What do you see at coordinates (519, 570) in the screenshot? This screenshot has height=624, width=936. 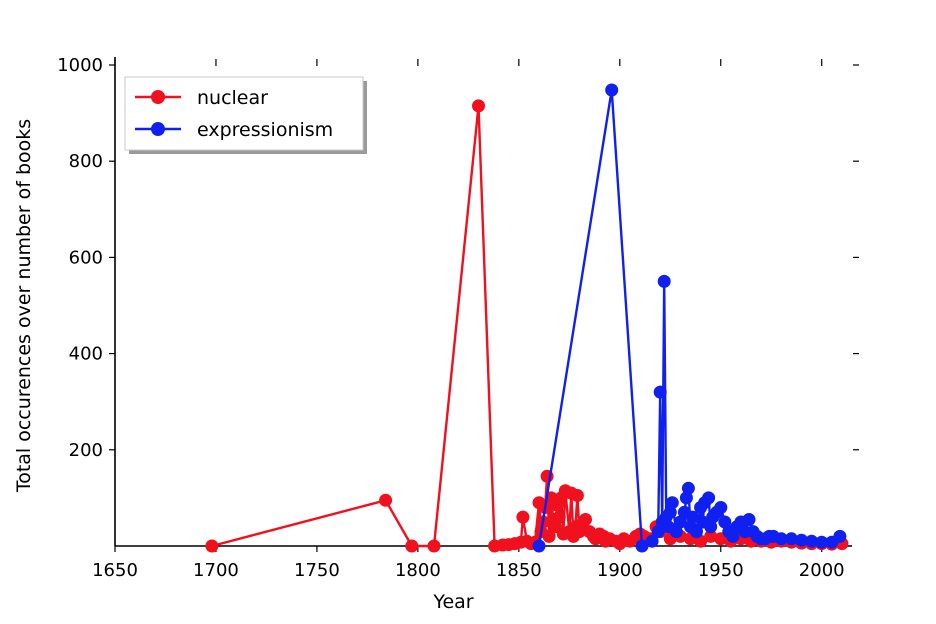 I see `x-tick-label: 1850` at bounding box center [519, 570].